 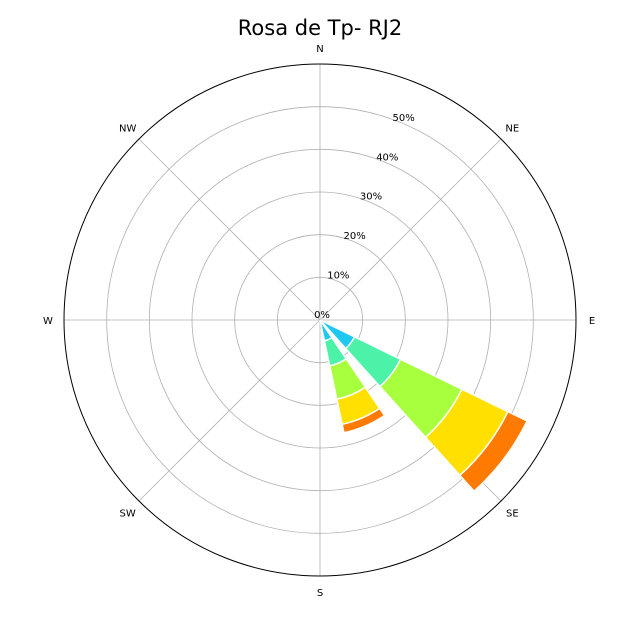 What do you see at coordinates (355, 236) in the screenshot?
I see `radial-tick-label: 20%` at bounding box center [355, 236].